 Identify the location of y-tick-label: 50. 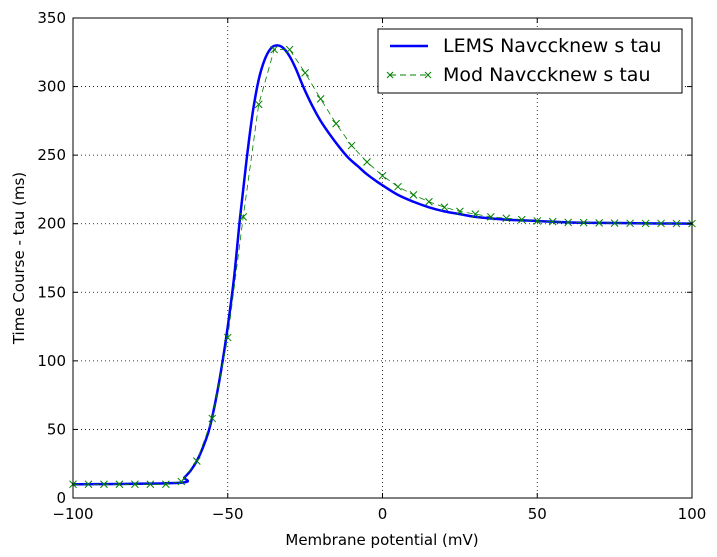
(56, 429).